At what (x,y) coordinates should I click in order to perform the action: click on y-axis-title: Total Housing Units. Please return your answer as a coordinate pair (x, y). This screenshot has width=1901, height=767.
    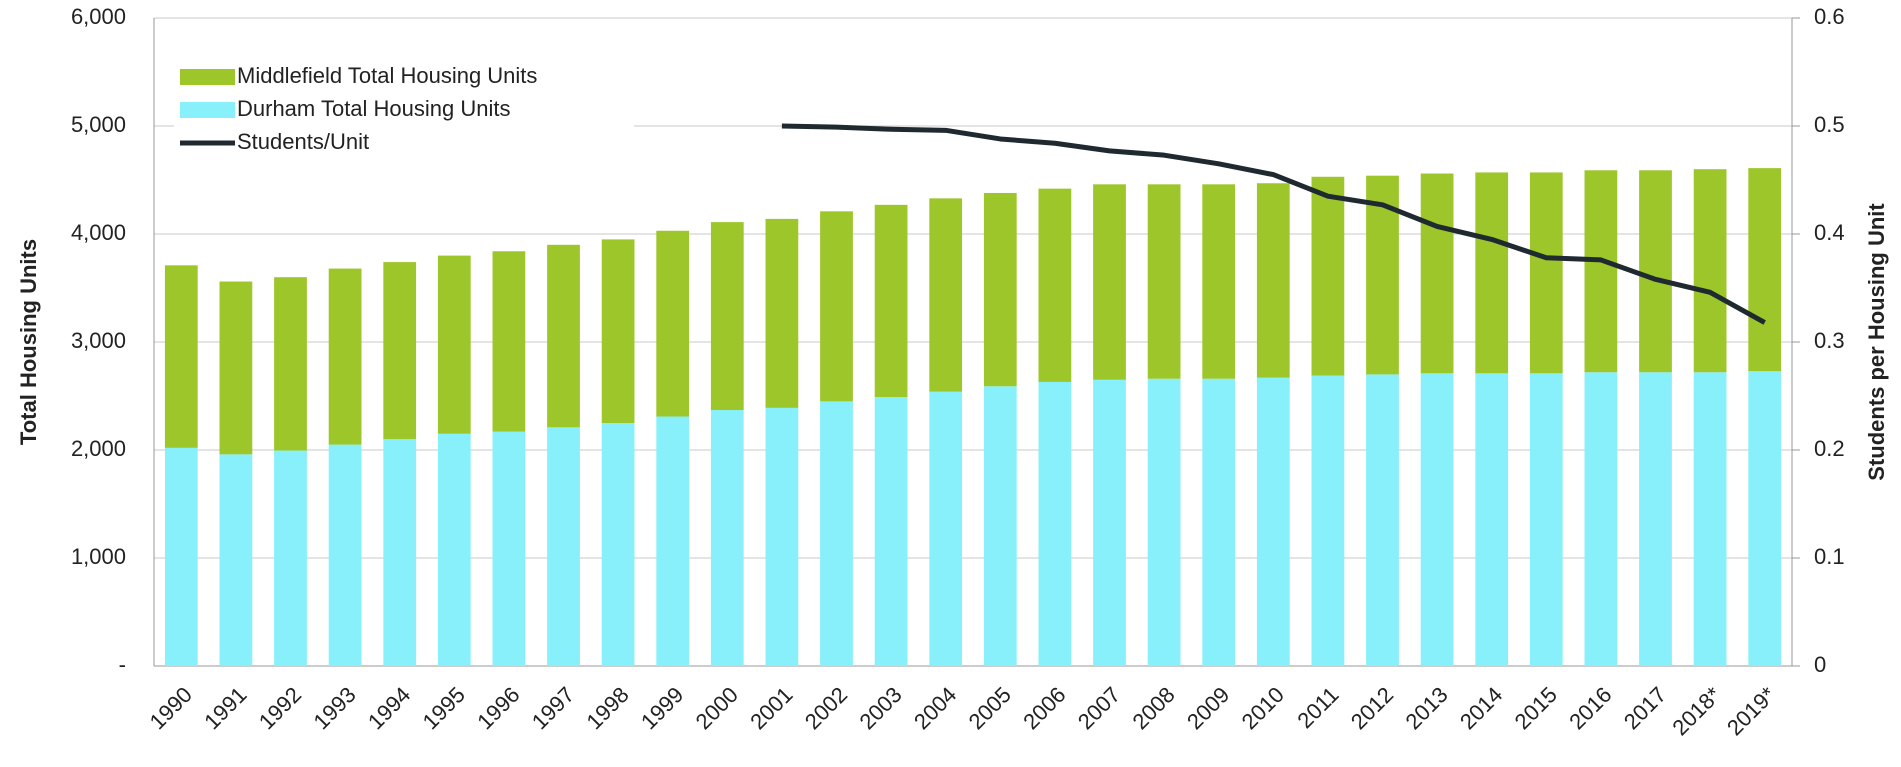
    Looking at the image, I should click on (28, 342).